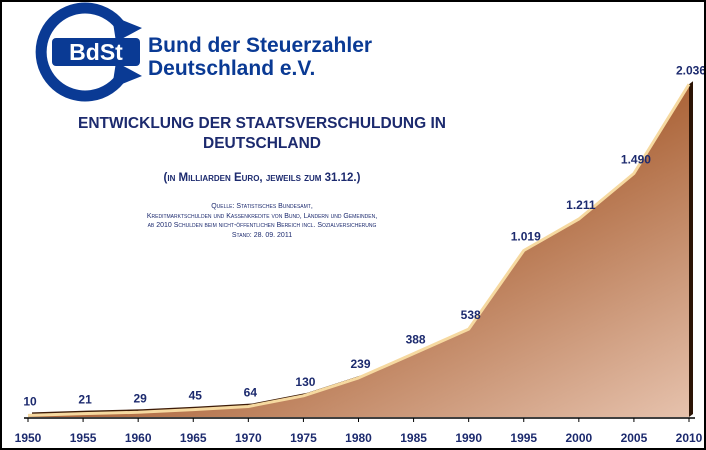  Describe the element at coordinates (690, 70) in the screenshot. I see `data-label: 2.036` at that location.